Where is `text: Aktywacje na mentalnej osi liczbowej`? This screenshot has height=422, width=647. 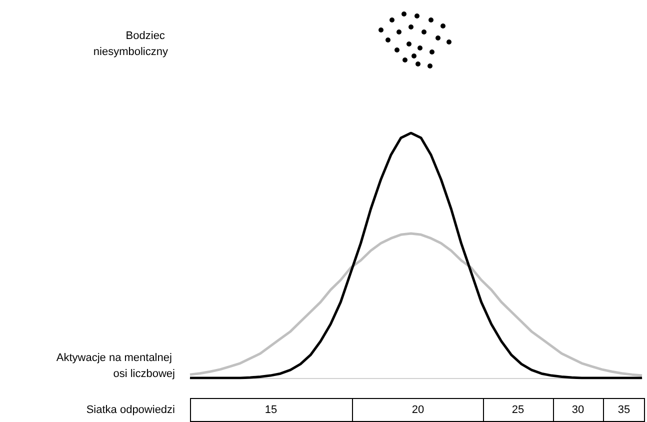
text: Aktywacje na mentalnej osi liczbowej is located at coordinates (115, 366).